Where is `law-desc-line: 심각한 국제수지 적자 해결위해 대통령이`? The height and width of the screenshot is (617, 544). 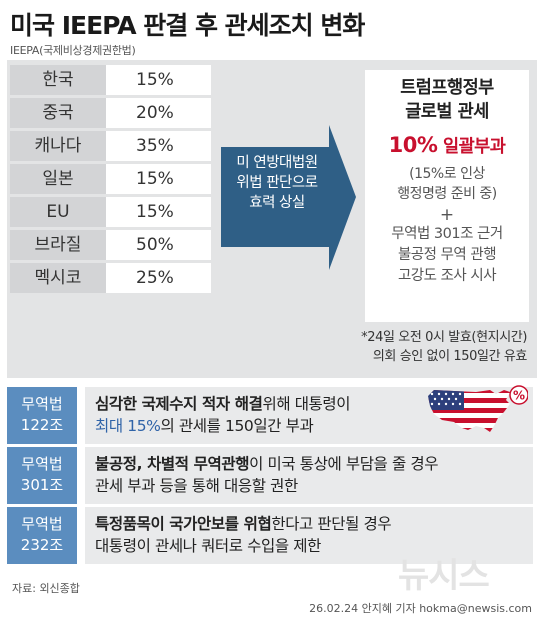
law-desc-line: 심각한 국제수지 적자 해결위해 대통령이 is located at coordinates (314, 404).